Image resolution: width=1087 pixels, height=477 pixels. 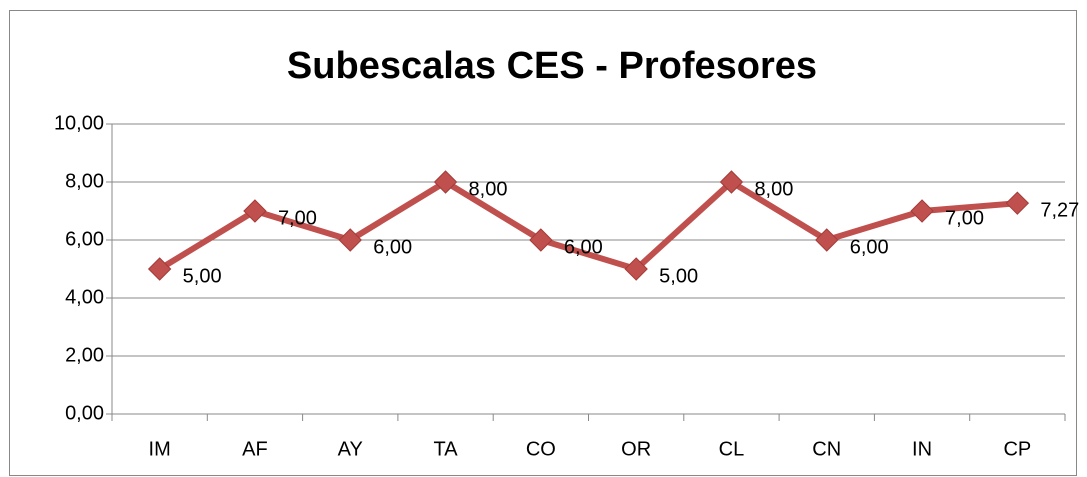 I want to click on x-tick-label: AY, so click(x=350, y=449).